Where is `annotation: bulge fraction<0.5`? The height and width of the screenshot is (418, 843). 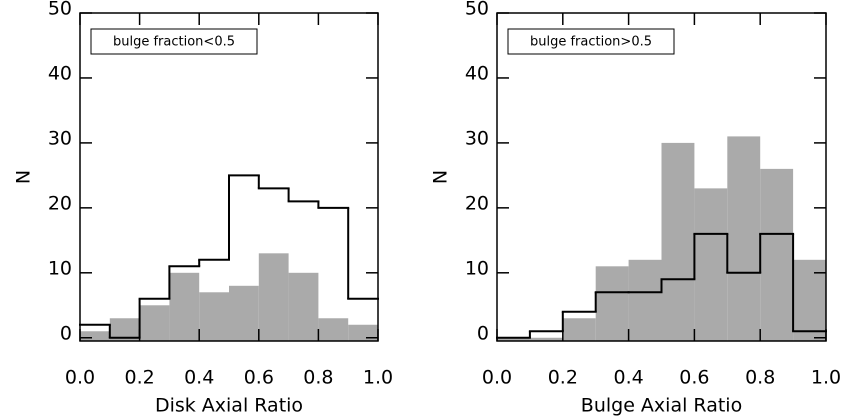
annotation: bulge fraction<0.5 is located at coordinates (174, 42).